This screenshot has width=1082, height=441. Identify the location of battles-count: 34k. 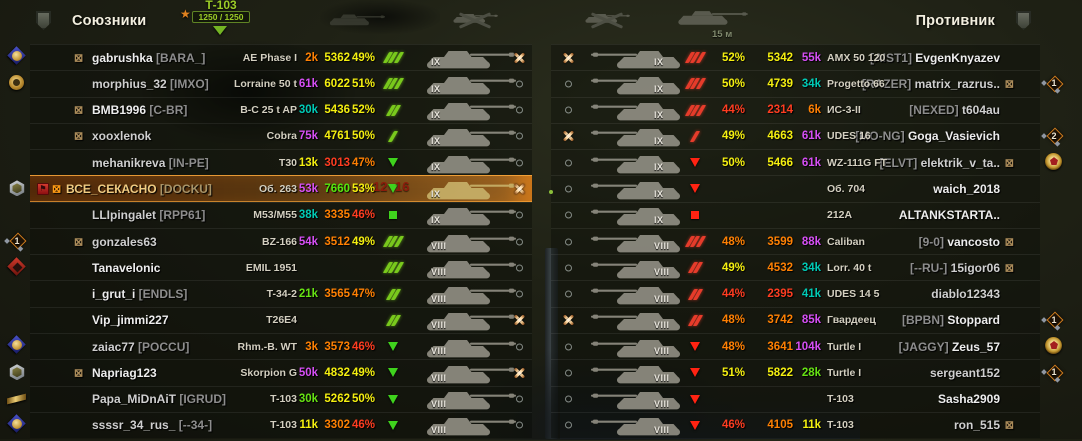
(811, 83).